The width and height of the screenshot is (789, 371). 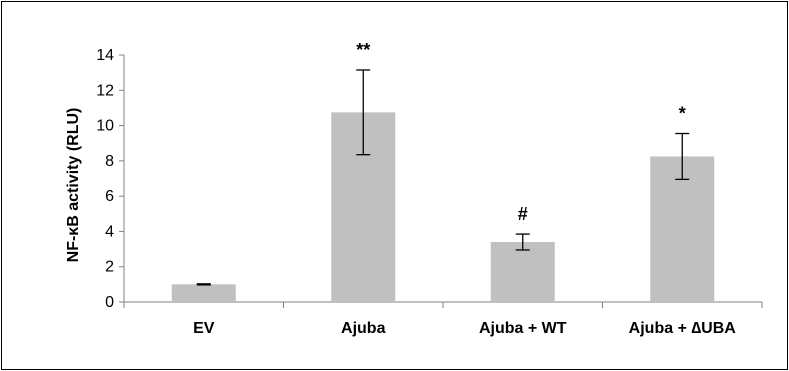 What do you see at coordinates (683, 328) in the screenshot?
I see `category-label: Ajuba + ∆UBA` at bounding box center [683, 328].